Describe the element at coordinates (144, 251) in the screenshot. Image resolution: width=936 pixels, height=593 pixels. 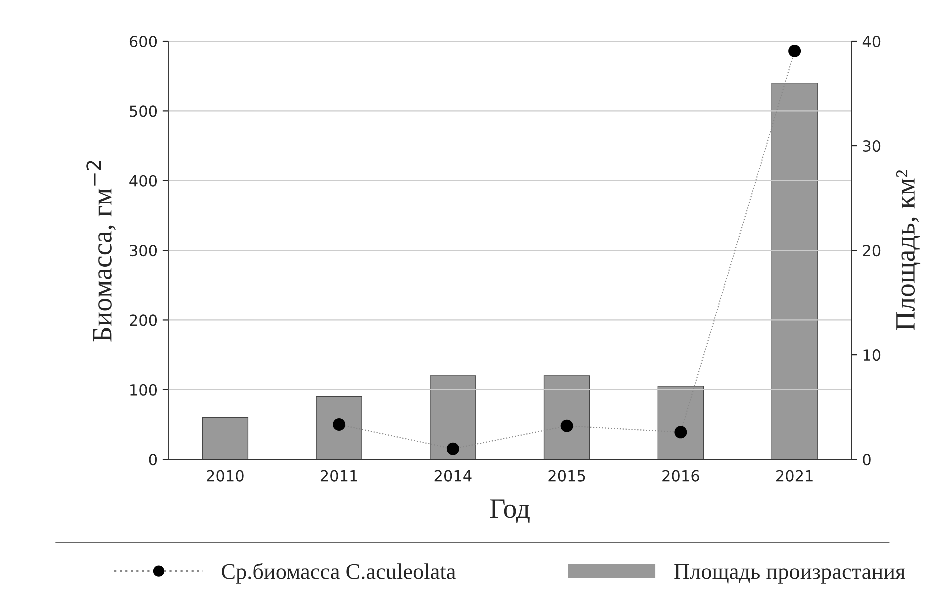
I see `y-tick-label: 300` at that location.